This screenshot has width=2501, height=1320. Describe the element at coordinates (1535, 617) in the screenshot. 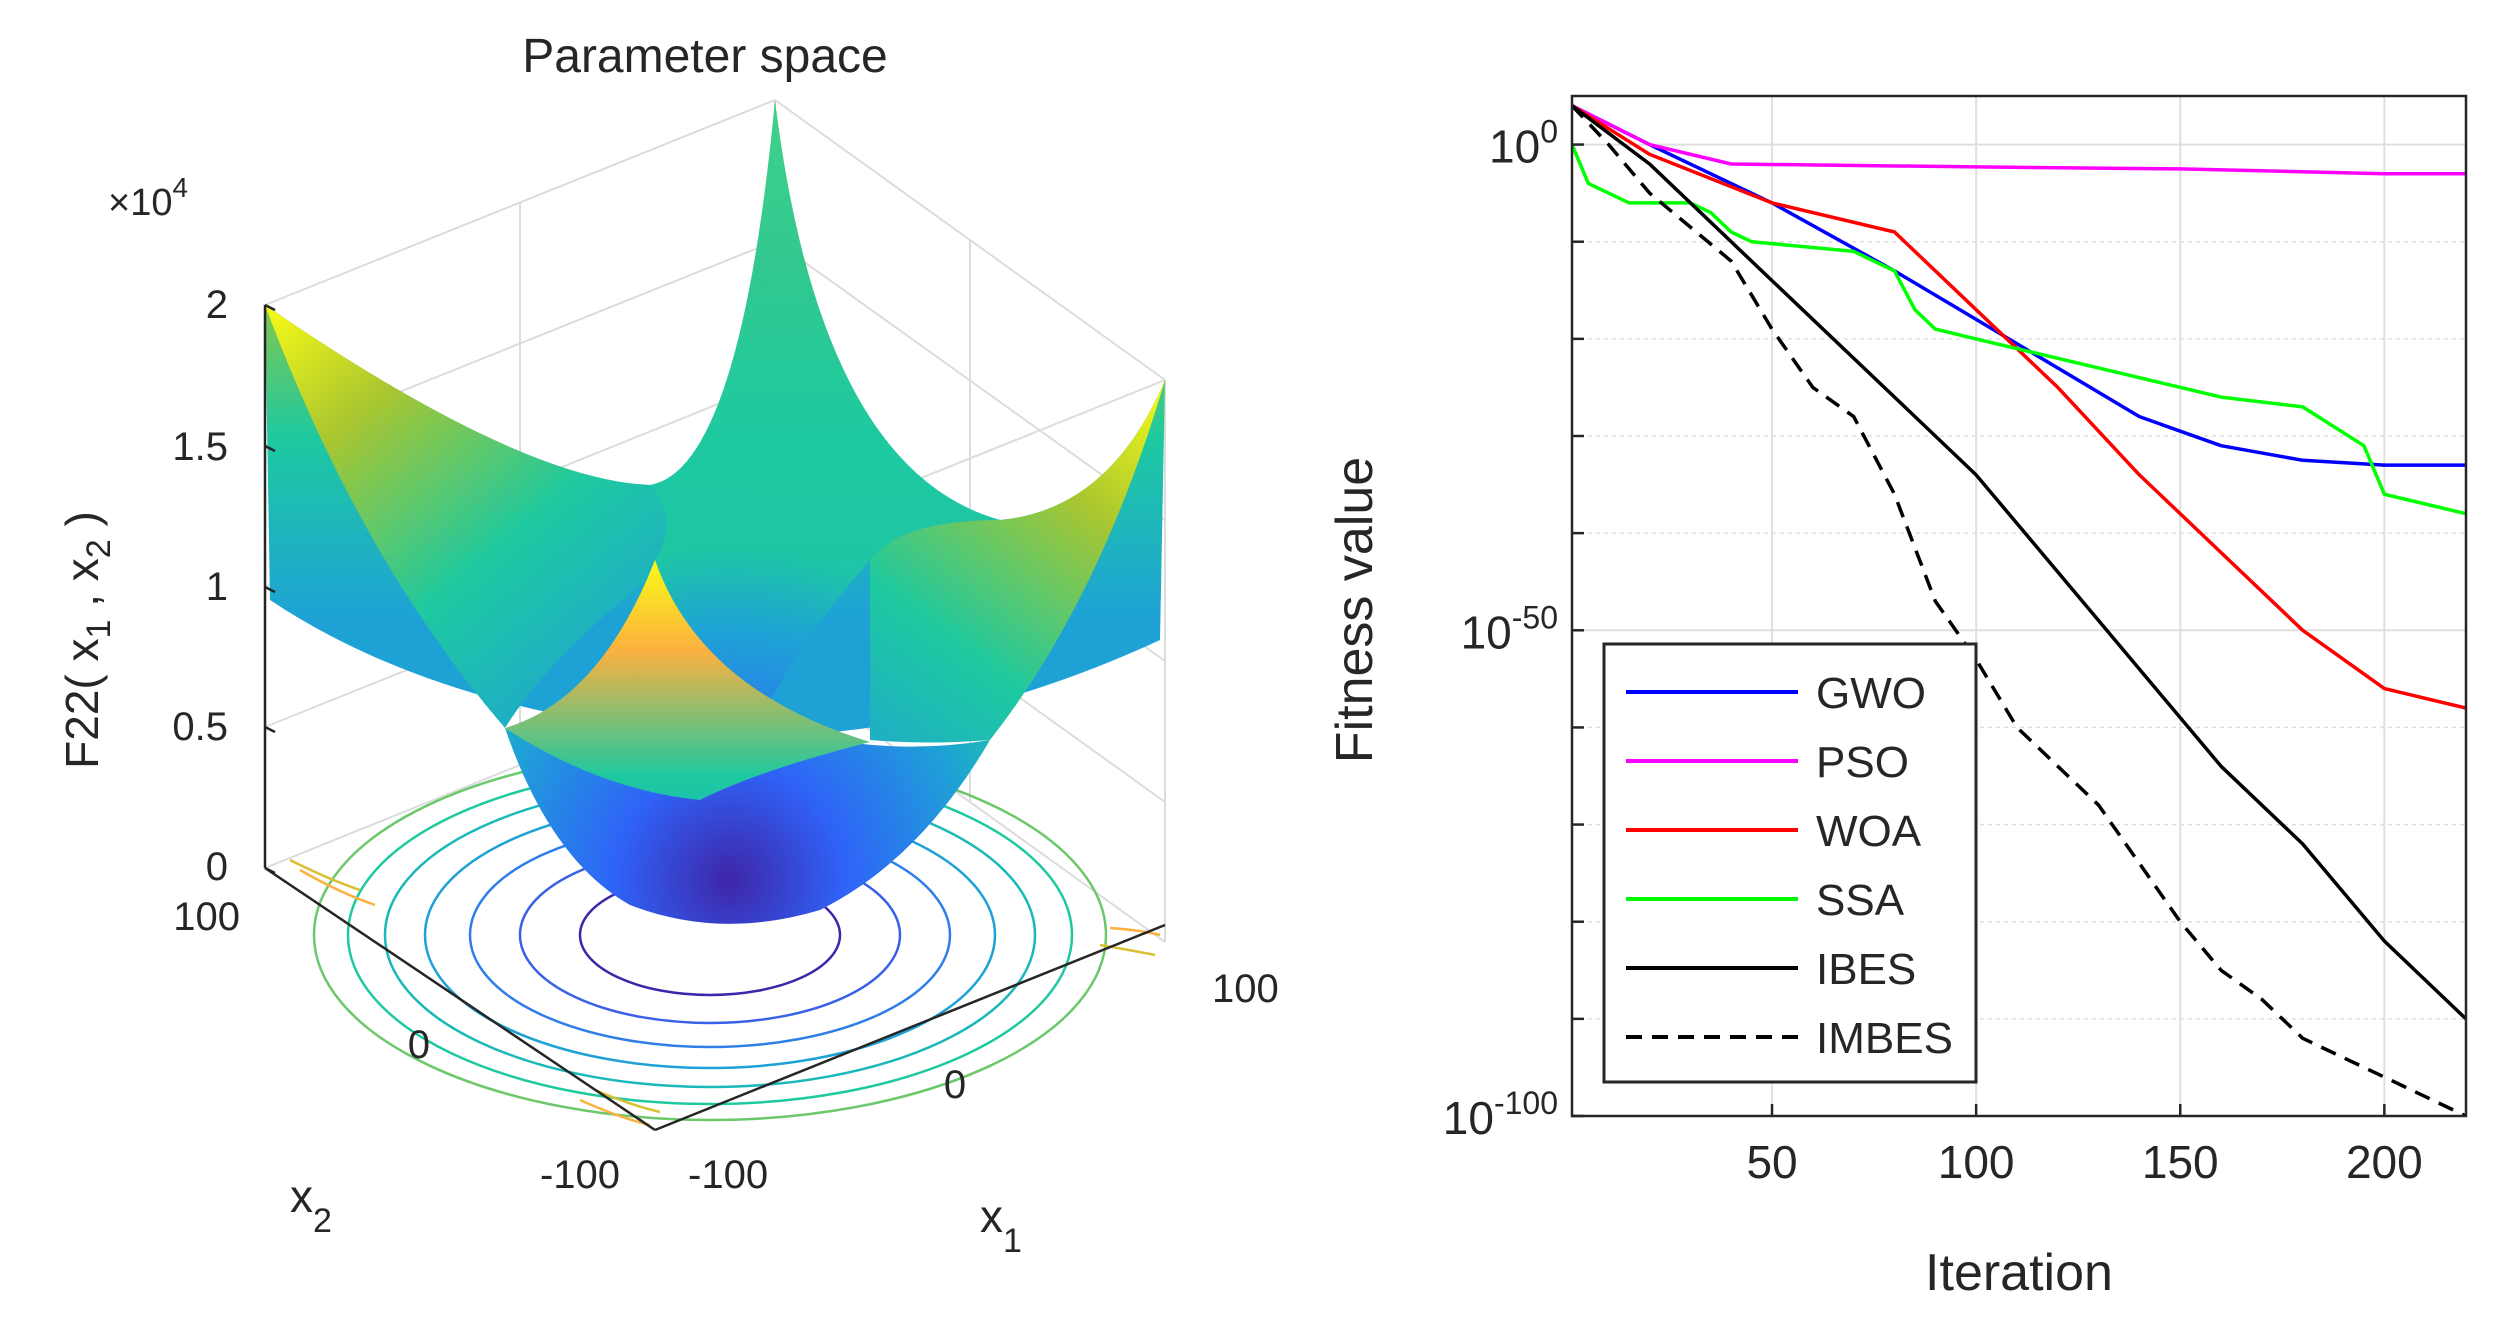

I see `y-tick-exponent: -50` at that location.